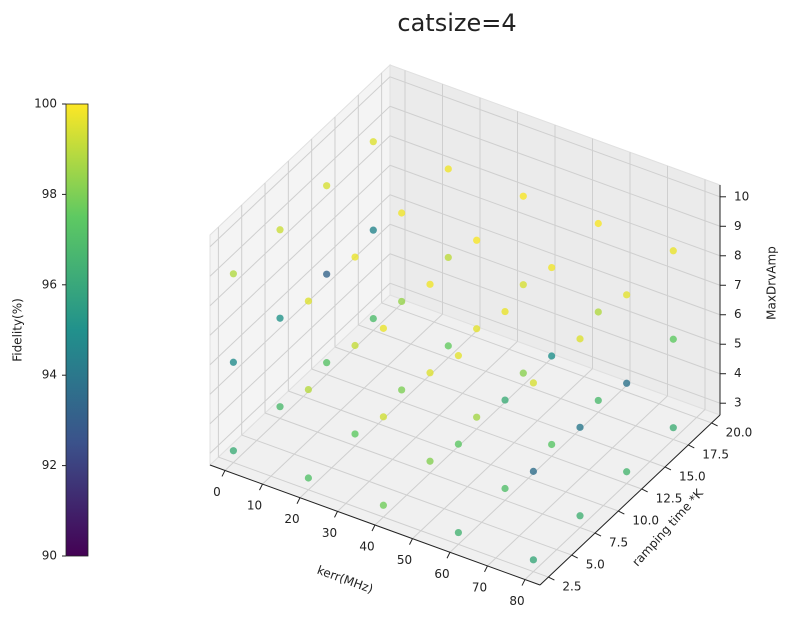  I want to click on z-tick-label: 6, so click(738, 314).